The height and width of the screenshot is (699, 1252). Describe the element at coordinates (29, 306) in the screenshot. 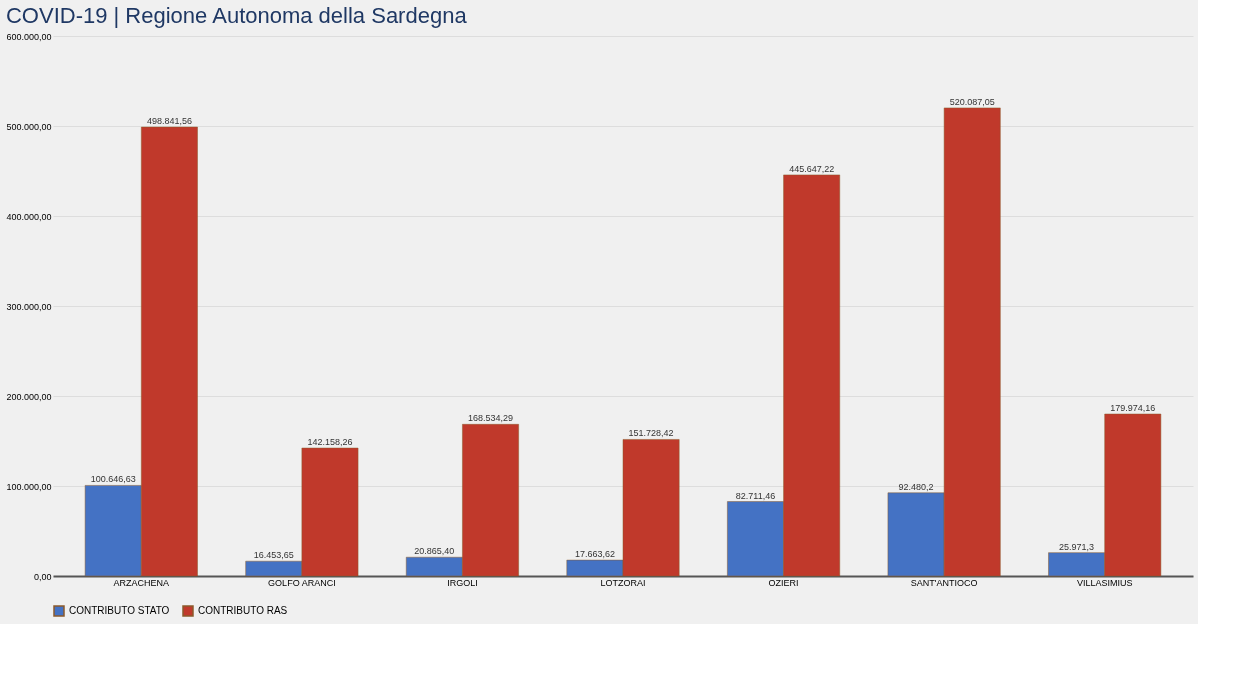

I see `y-tick-label: 300.000,00` at that location.